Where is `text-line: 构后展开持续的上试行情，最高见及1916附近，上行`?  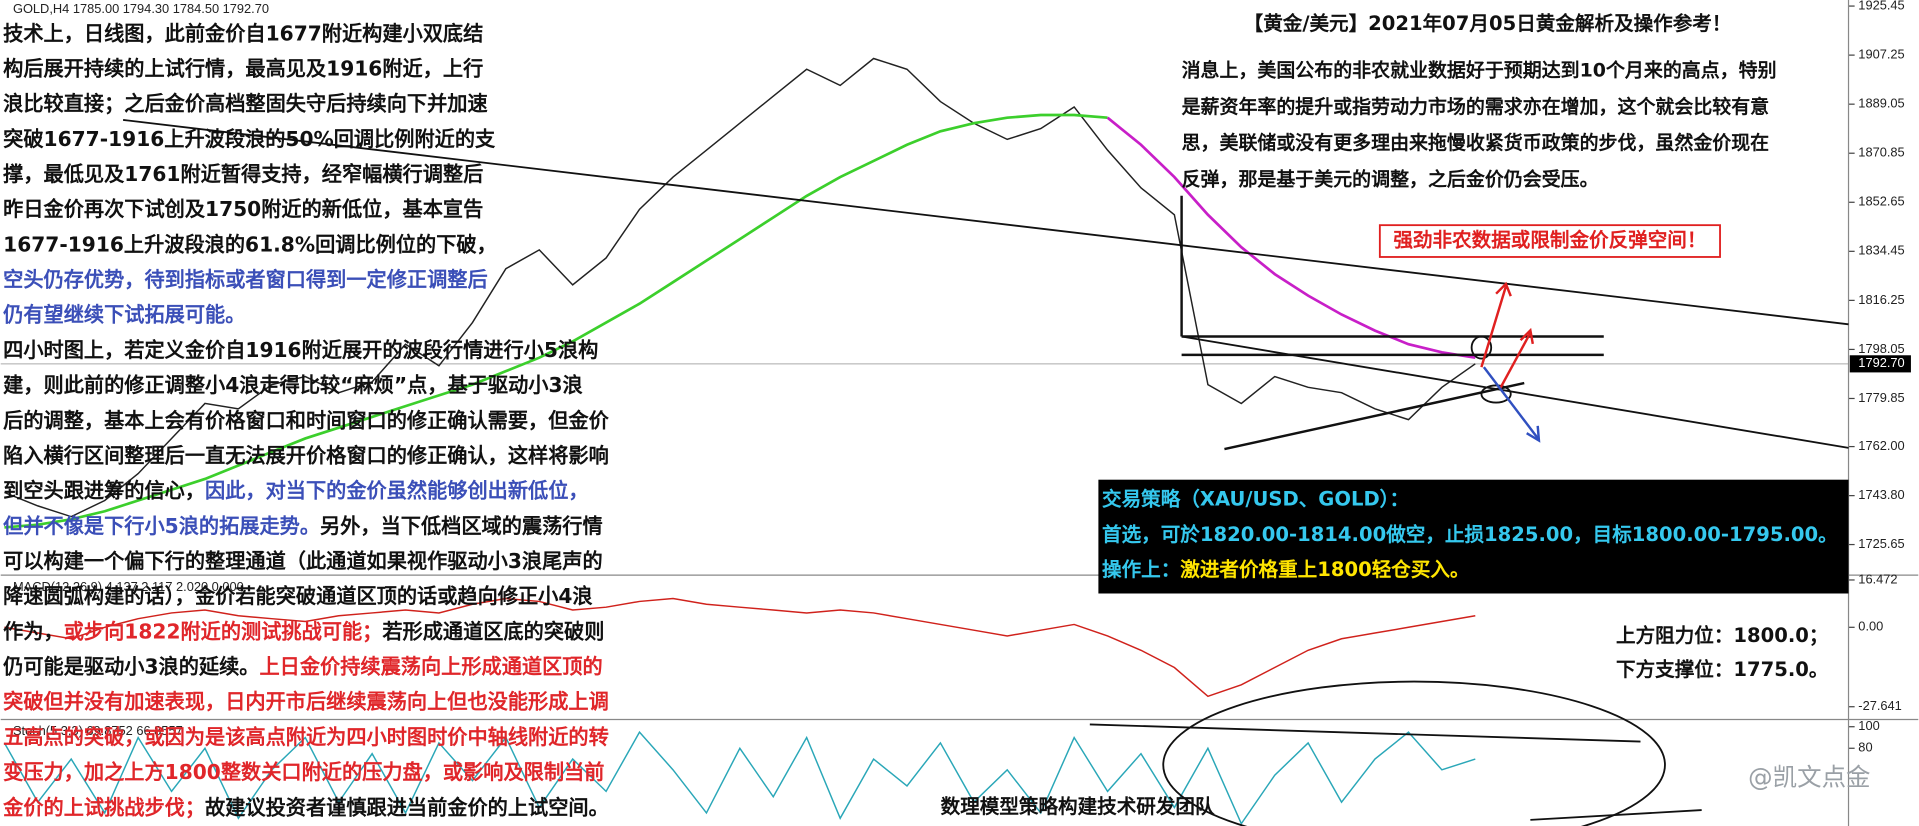 text-line: 构后展开持续的上试行情，最高见及1916附近，上行 is located at coordinates (243, 68).